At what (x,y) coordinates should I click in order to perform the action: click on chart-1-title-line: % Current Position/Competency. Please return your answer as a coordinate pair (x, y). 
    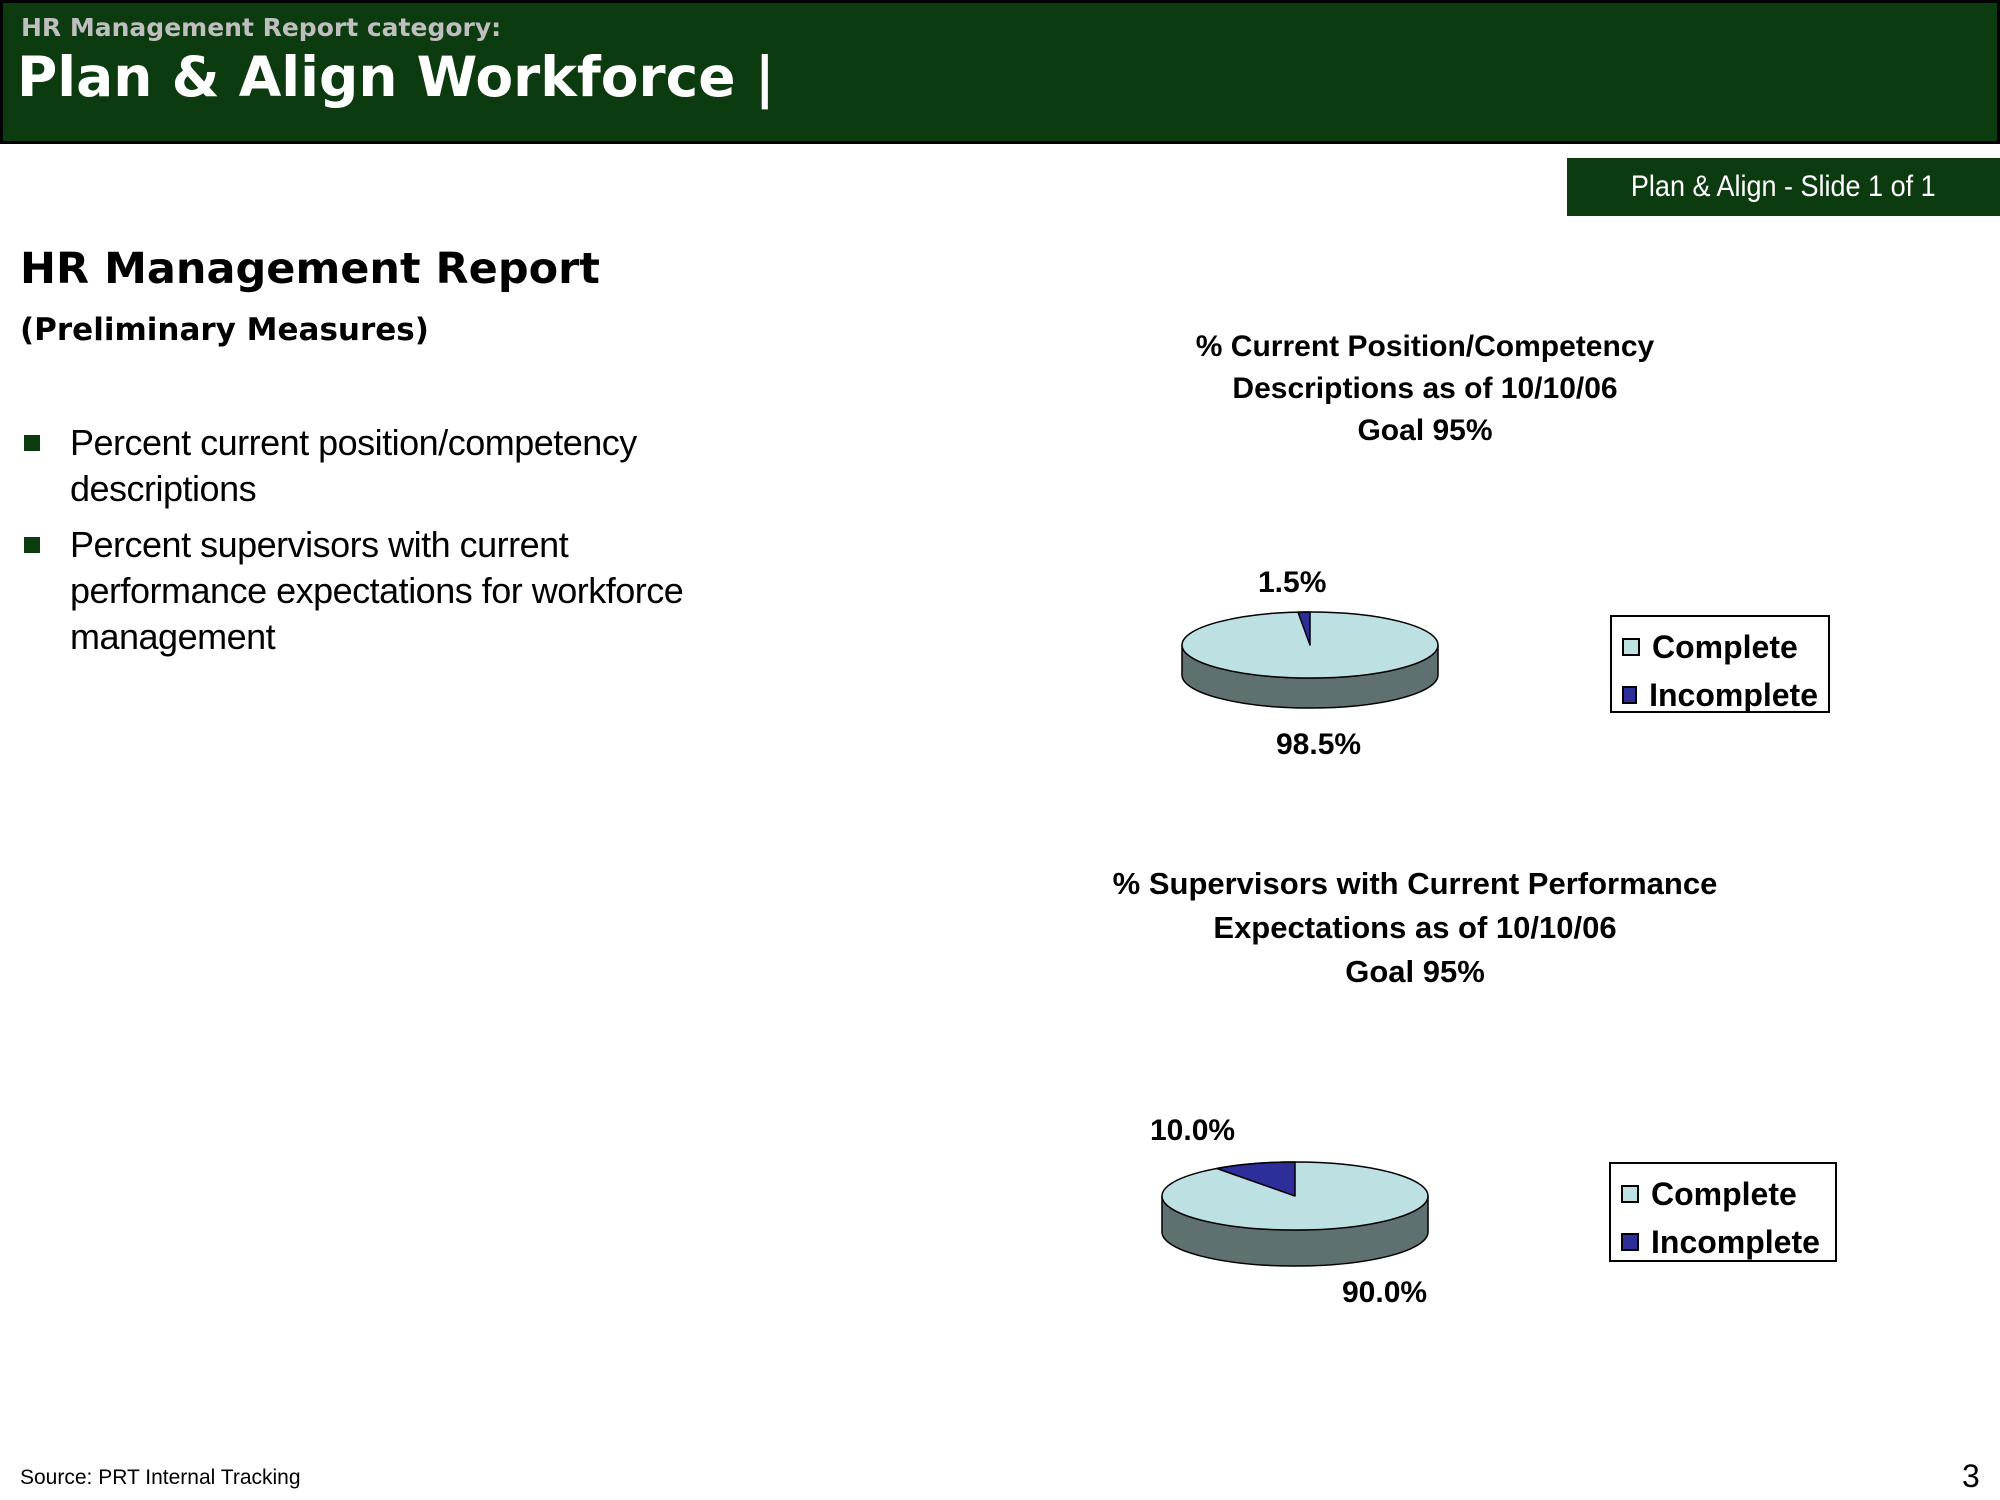
    Looking at the image, I should click on (1425, 346).